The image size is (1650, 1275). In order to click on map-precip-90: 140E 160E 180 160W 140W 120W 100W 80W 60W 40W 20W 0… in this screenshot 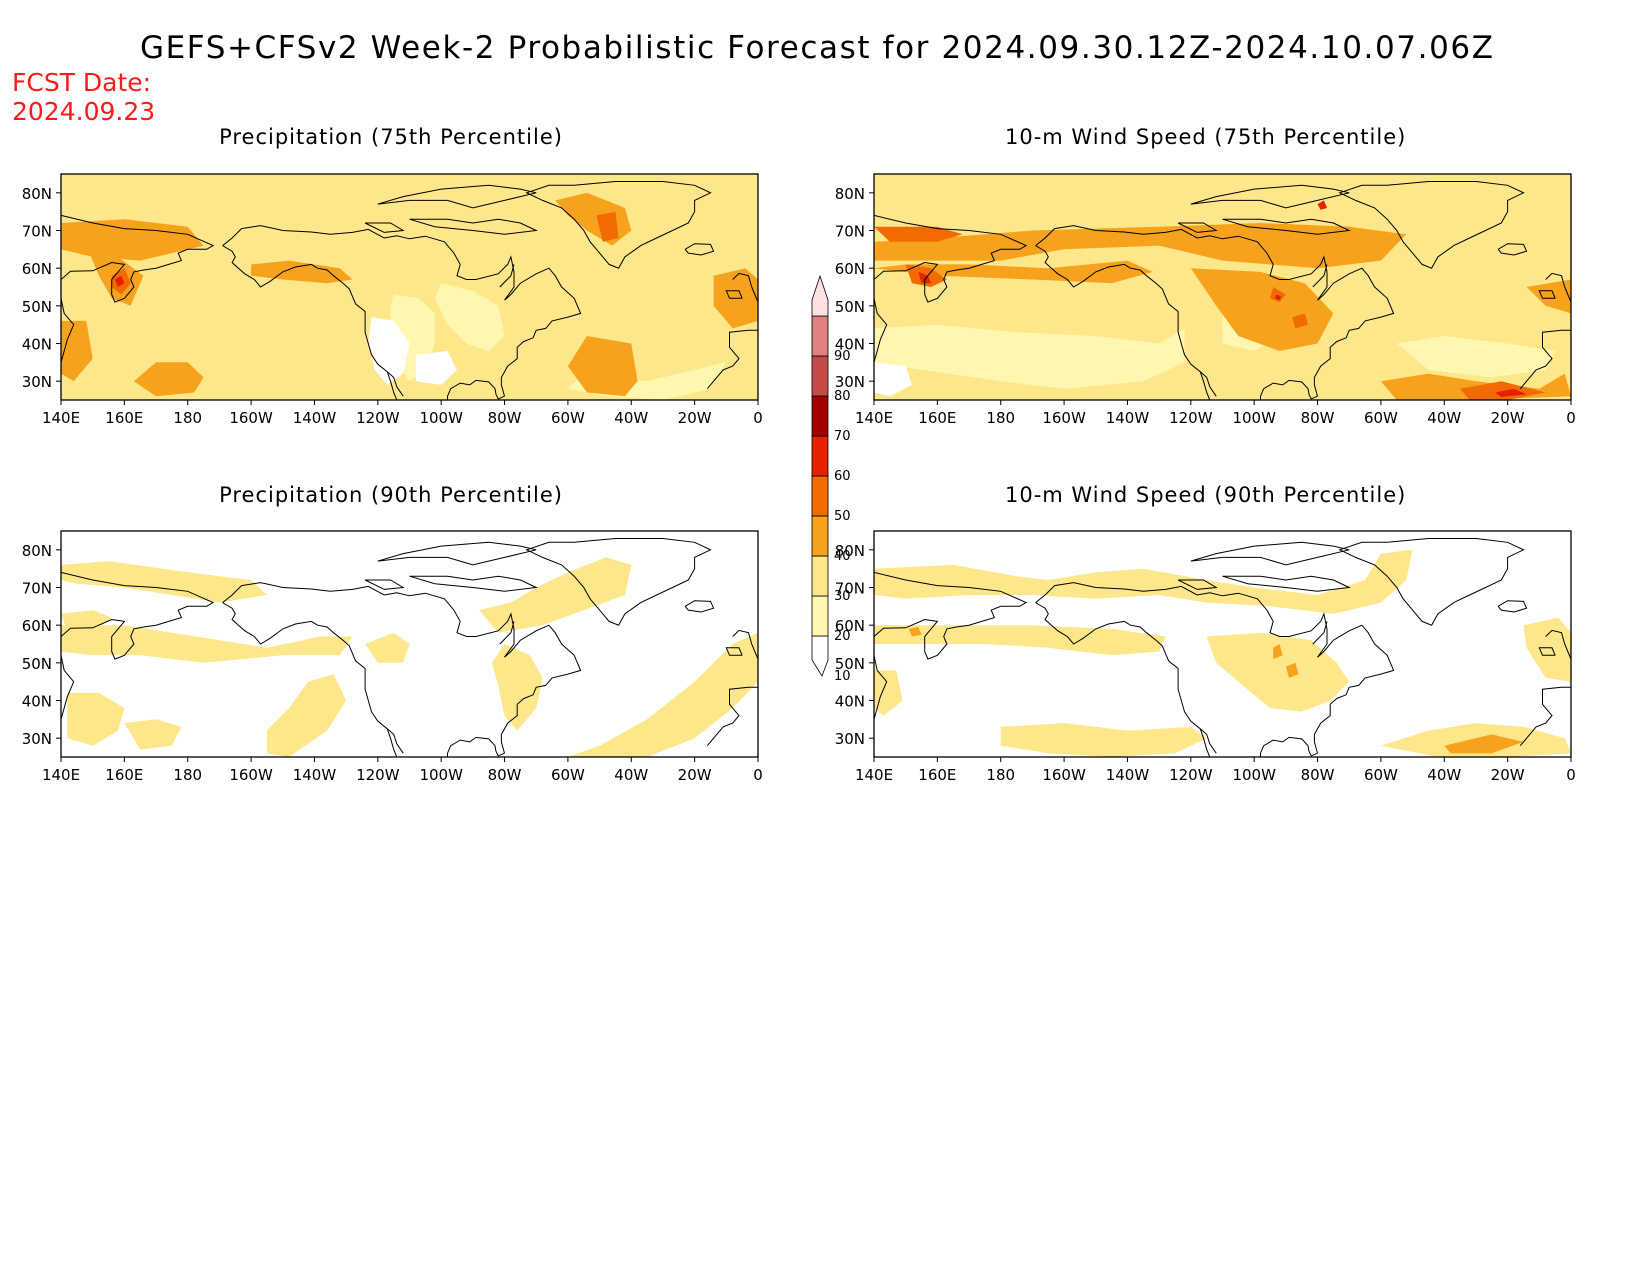, I will do `click(392, 657)`.